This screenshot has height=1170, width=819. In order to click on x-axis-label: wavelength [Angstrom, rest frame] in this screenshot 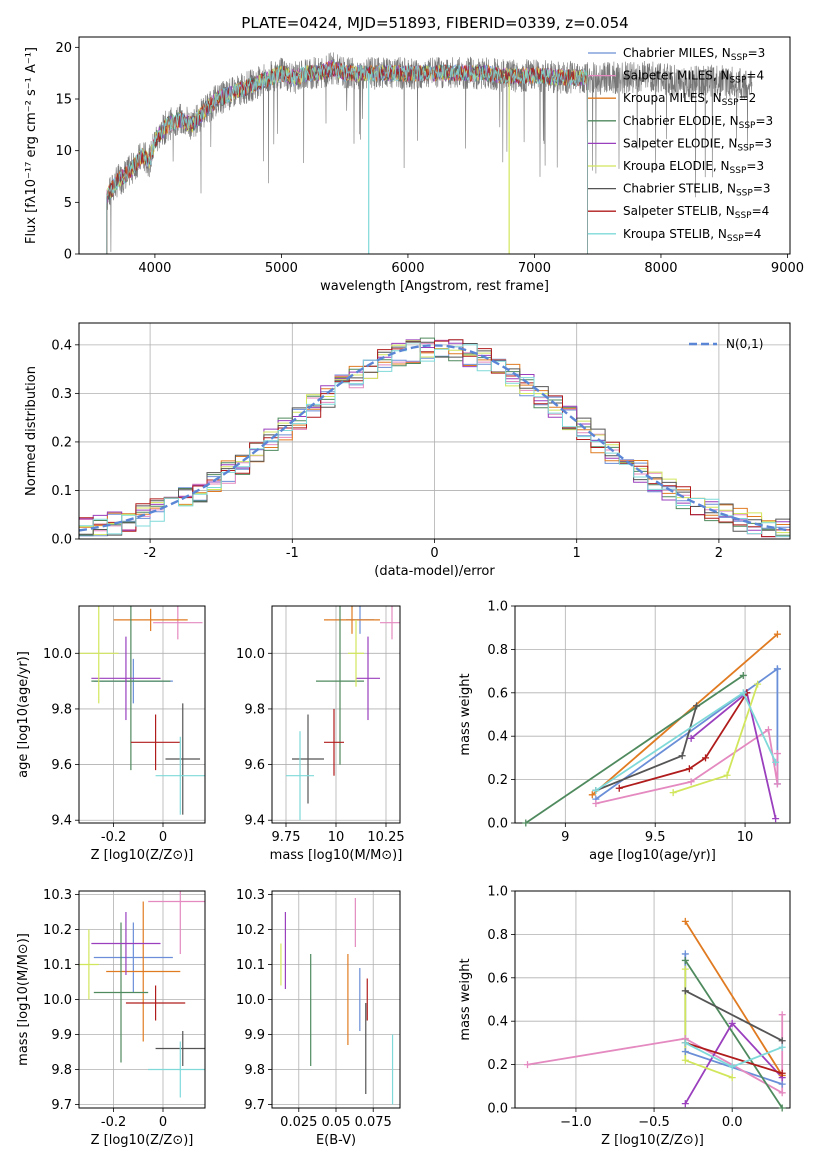, I will do `click(434, 286)`.